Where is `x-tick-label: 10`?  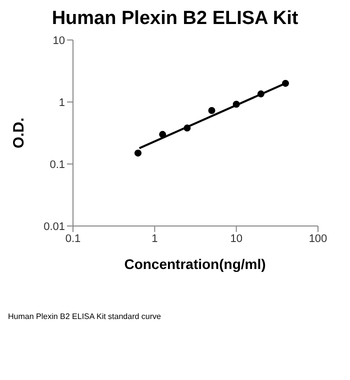
x-tick-label: 10 is located at coordinates (236, 238).